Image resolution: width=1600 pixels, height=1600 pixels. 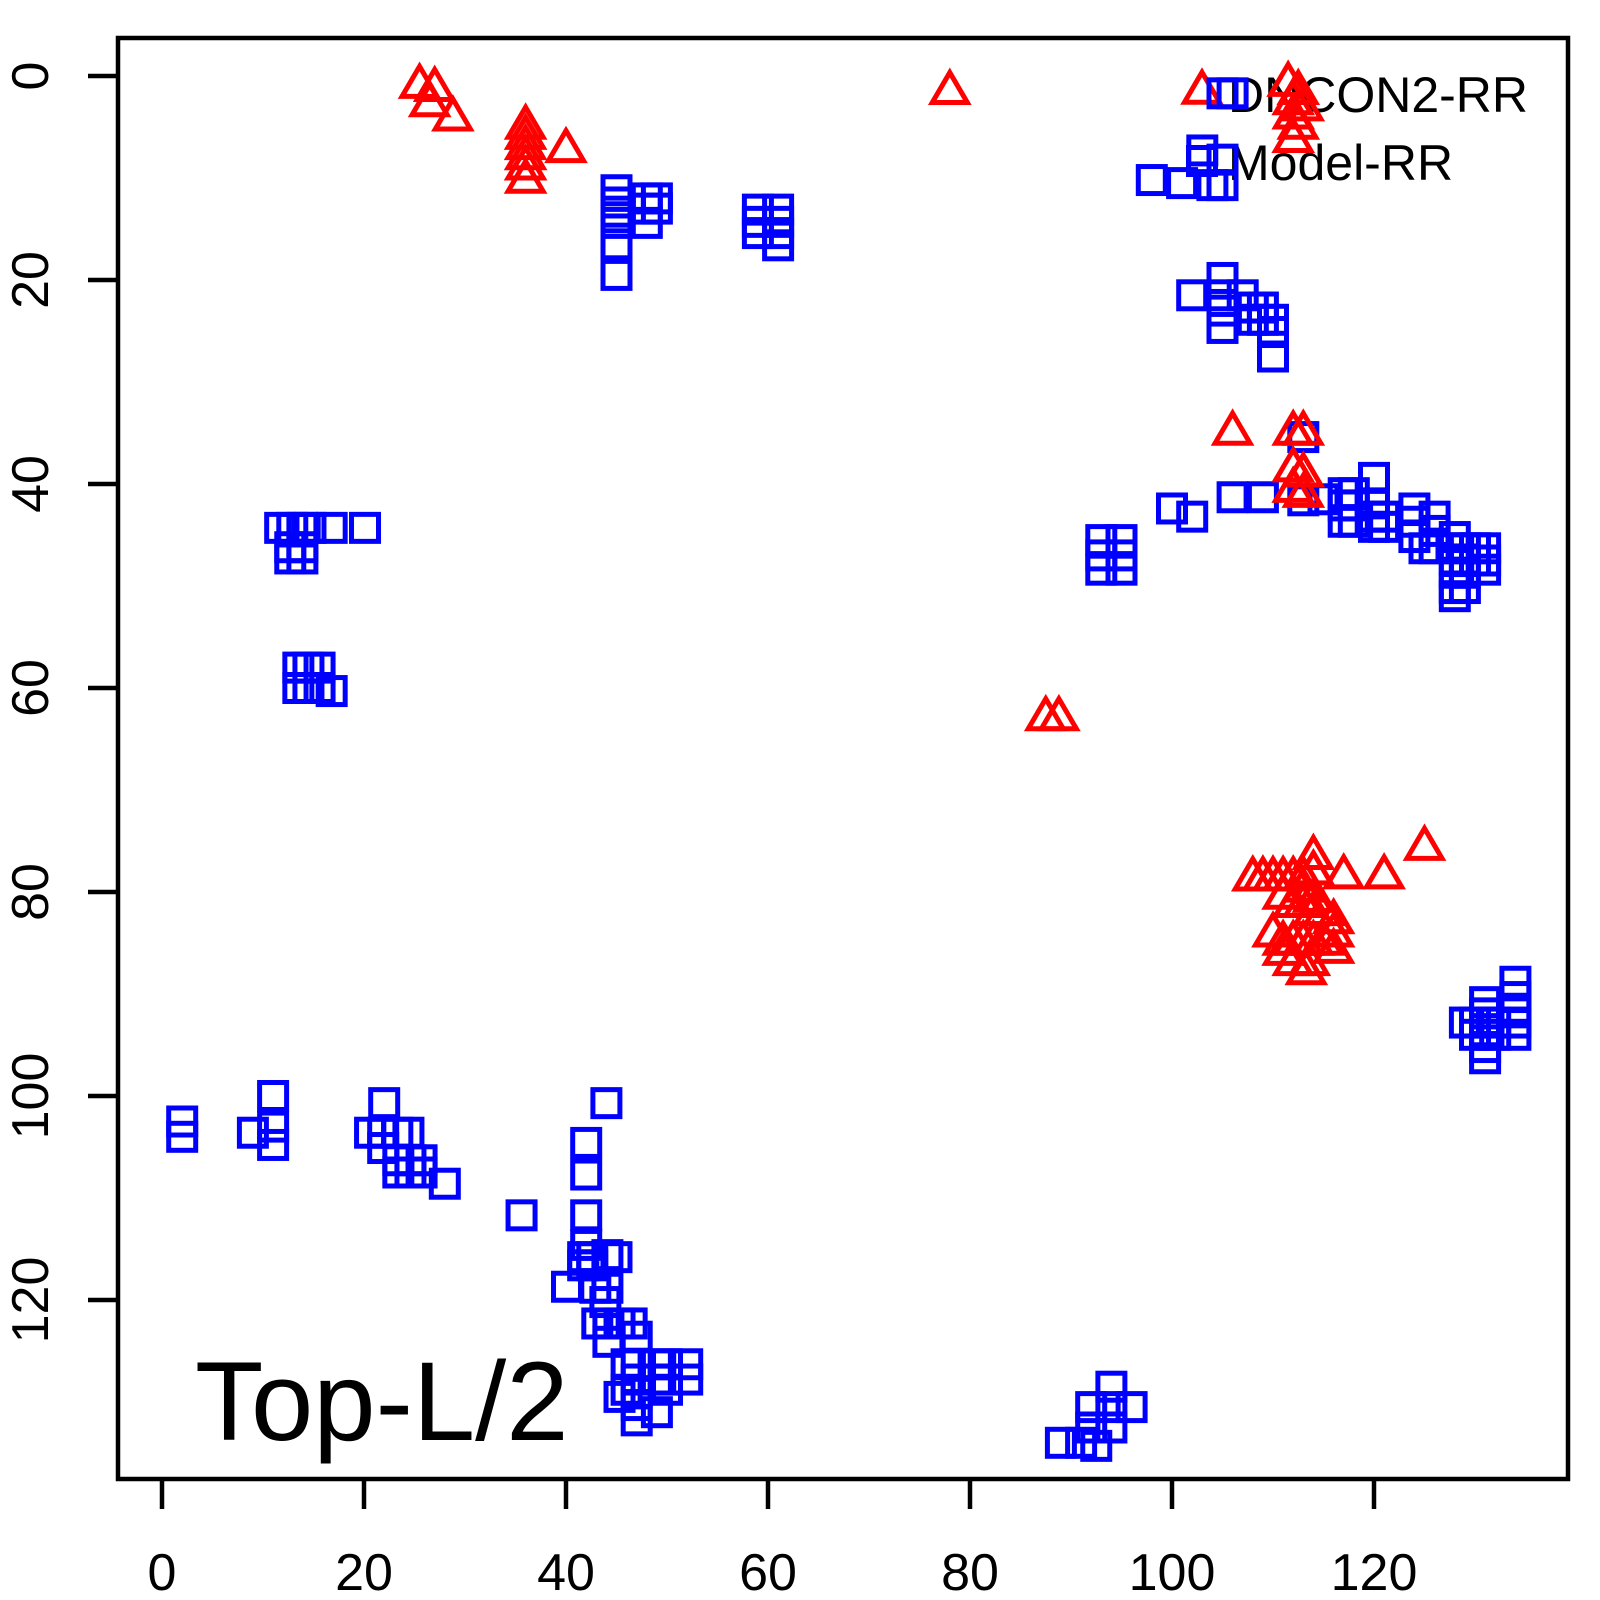 I want to click on x-tick-label: 120, so click(x=1374, y=1572).